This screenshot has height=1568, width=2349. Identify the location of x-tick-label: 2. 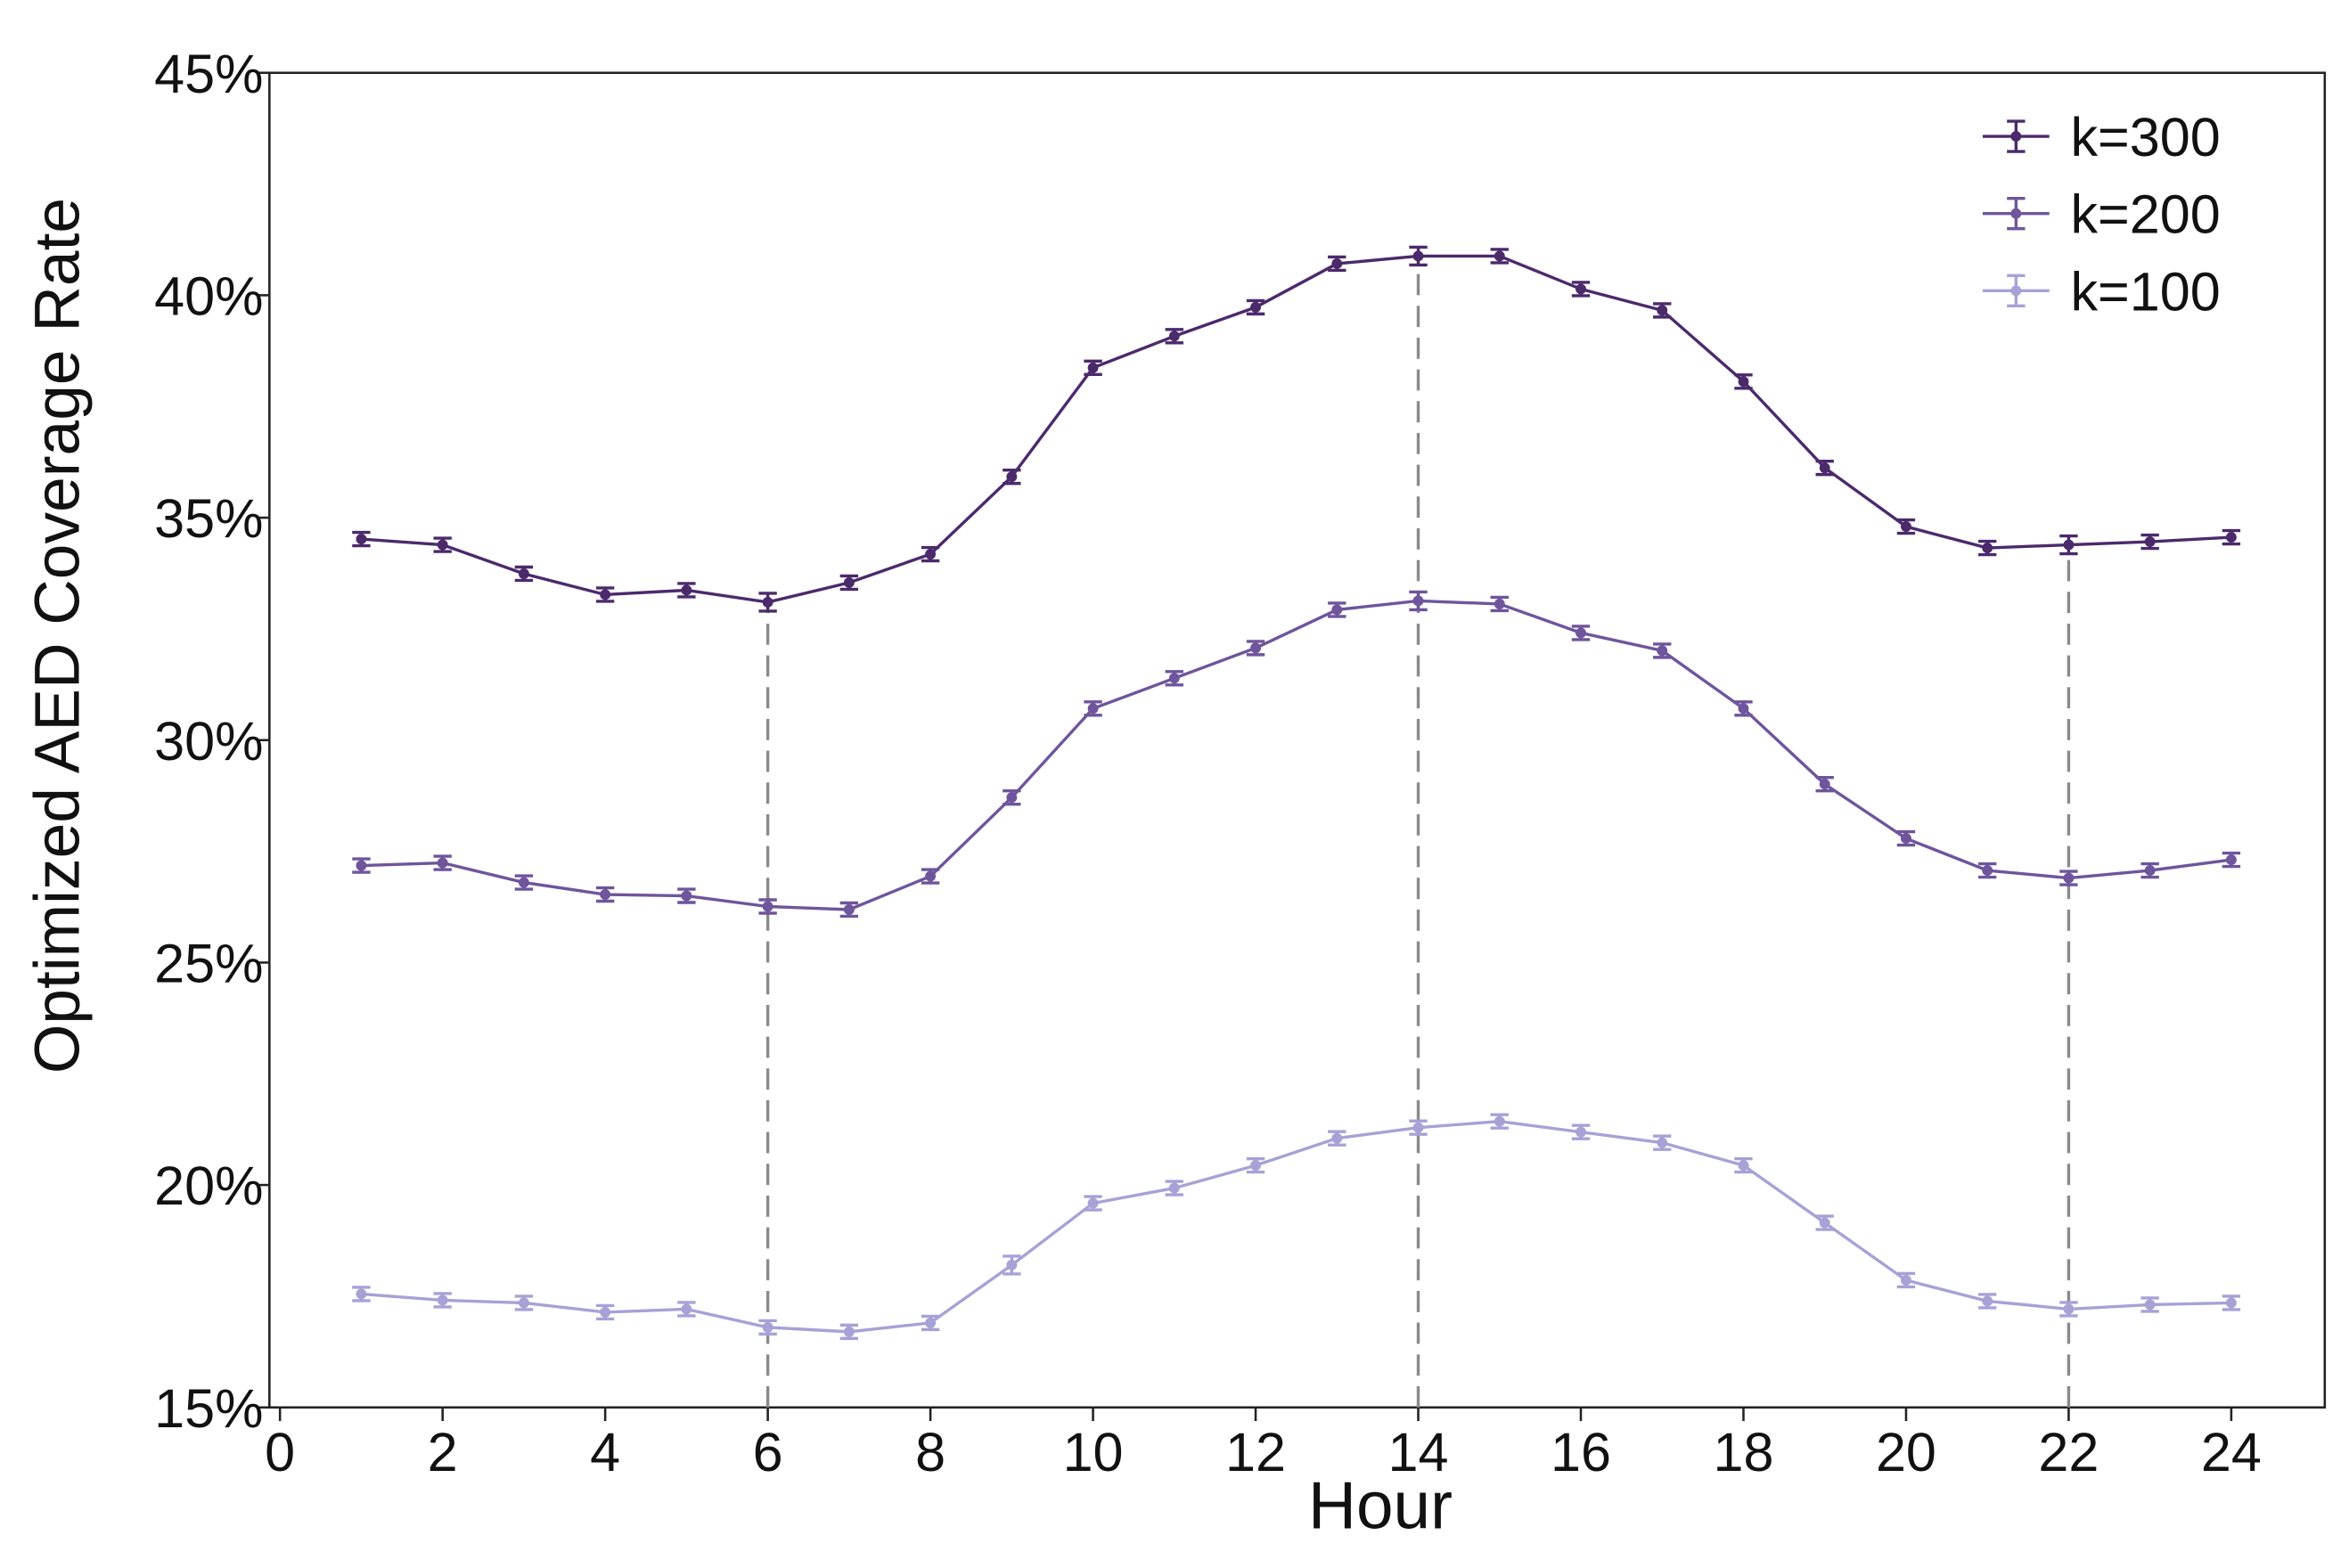
(443, 1452).